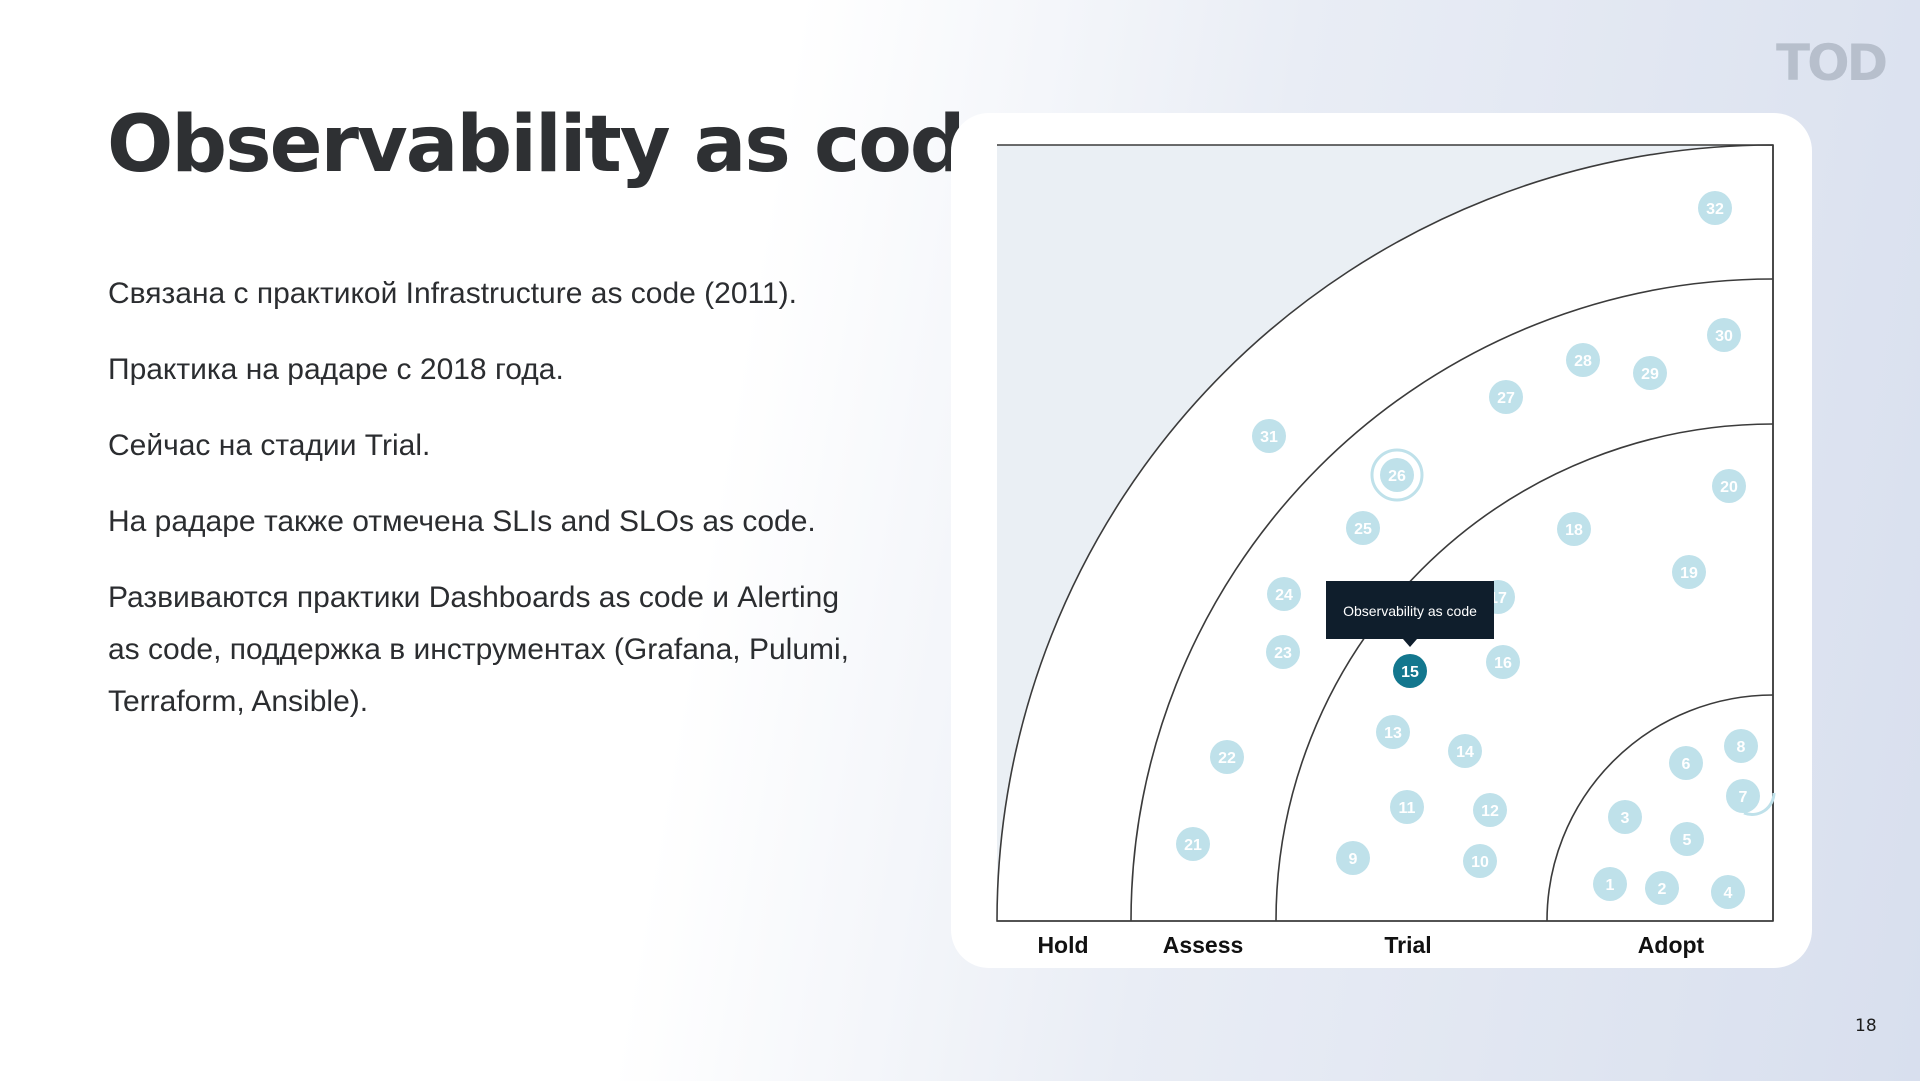 This screenshot has height=1081, width=1920. Describe the element at coordinates (1671, 945) in the screenshot. I see `ring-label-adopt: Adopt` at that location.